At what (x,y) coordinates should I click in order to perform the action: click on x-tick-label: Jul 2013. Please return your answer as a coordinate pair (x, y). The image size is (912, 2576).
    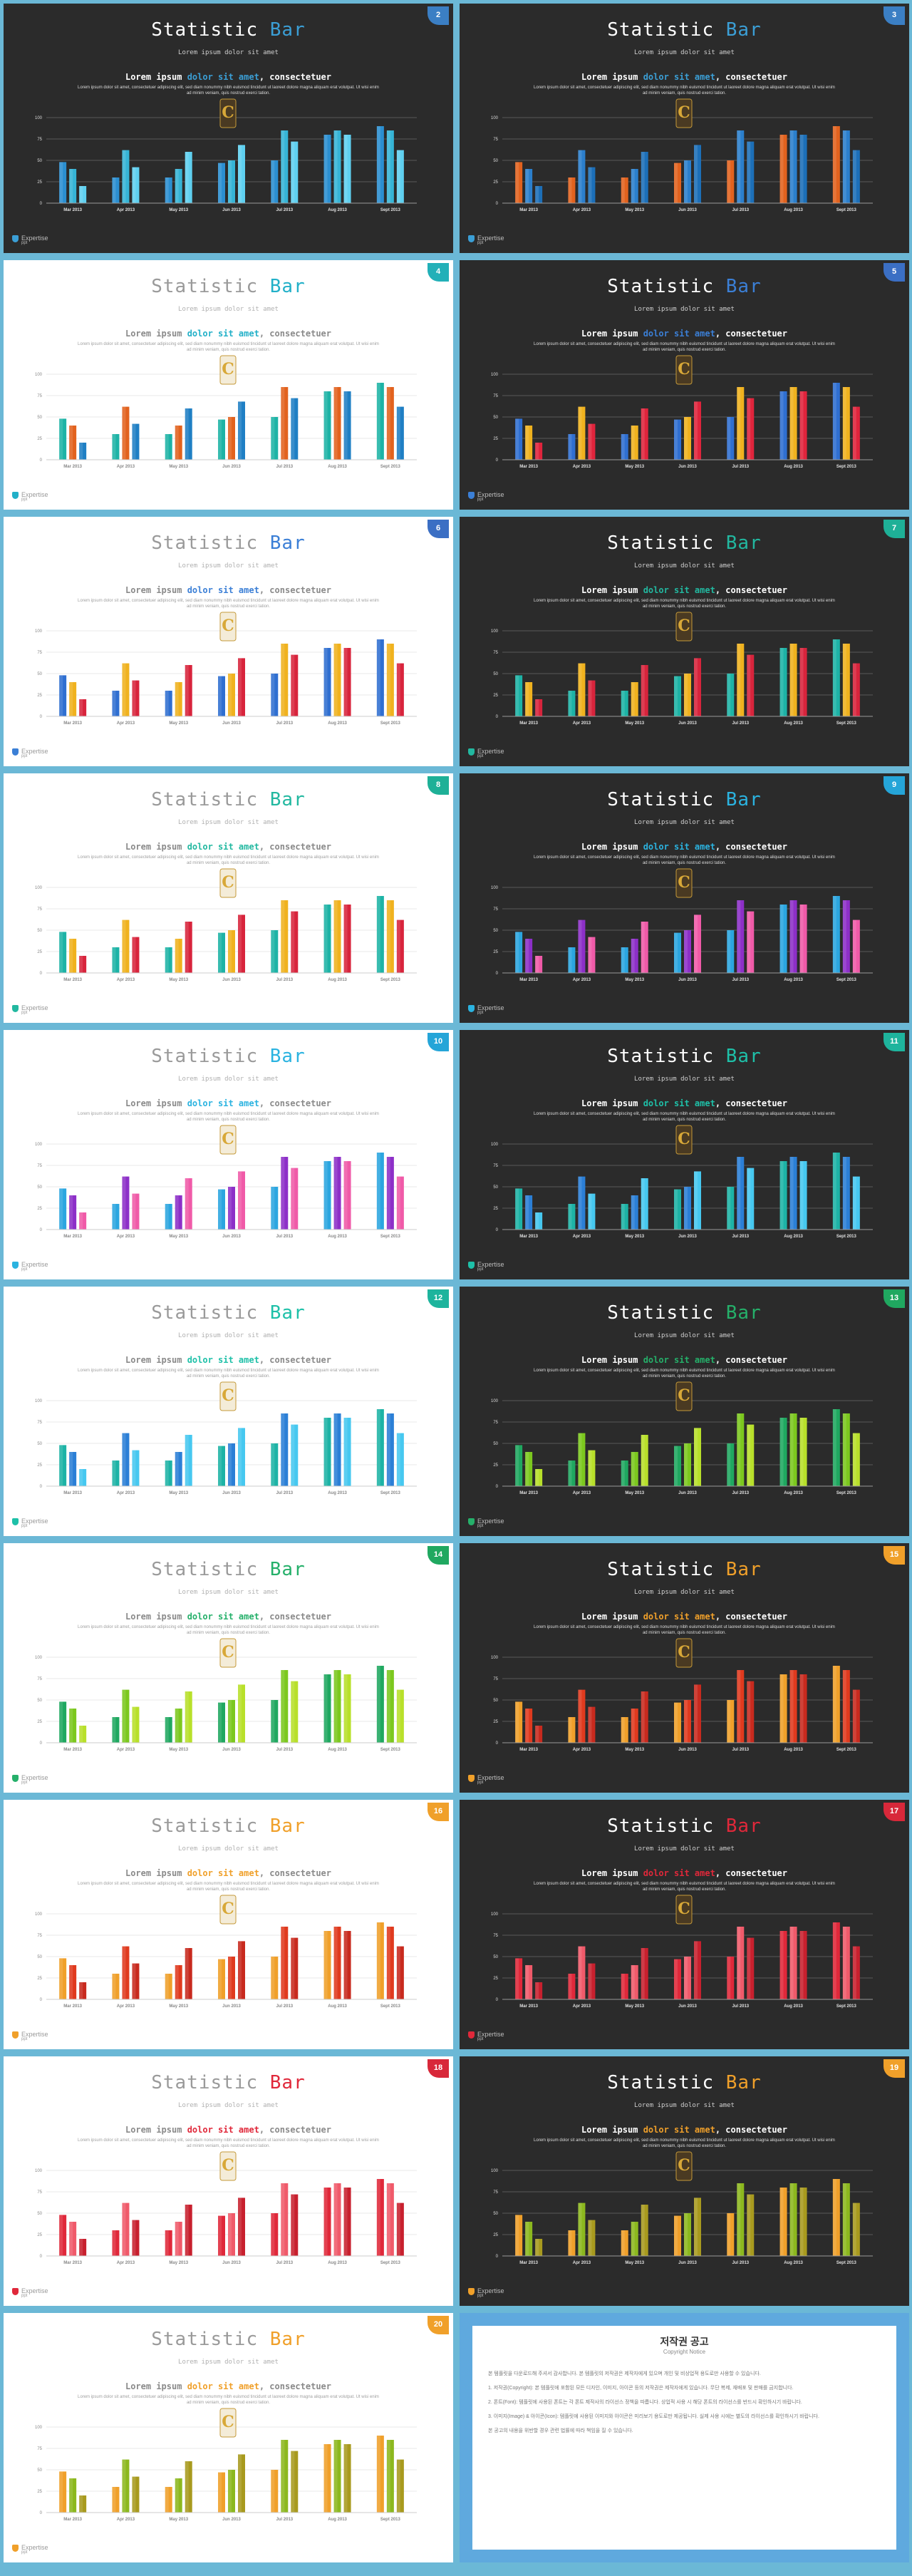
    Looking at the image, I should click on (284, 2520).